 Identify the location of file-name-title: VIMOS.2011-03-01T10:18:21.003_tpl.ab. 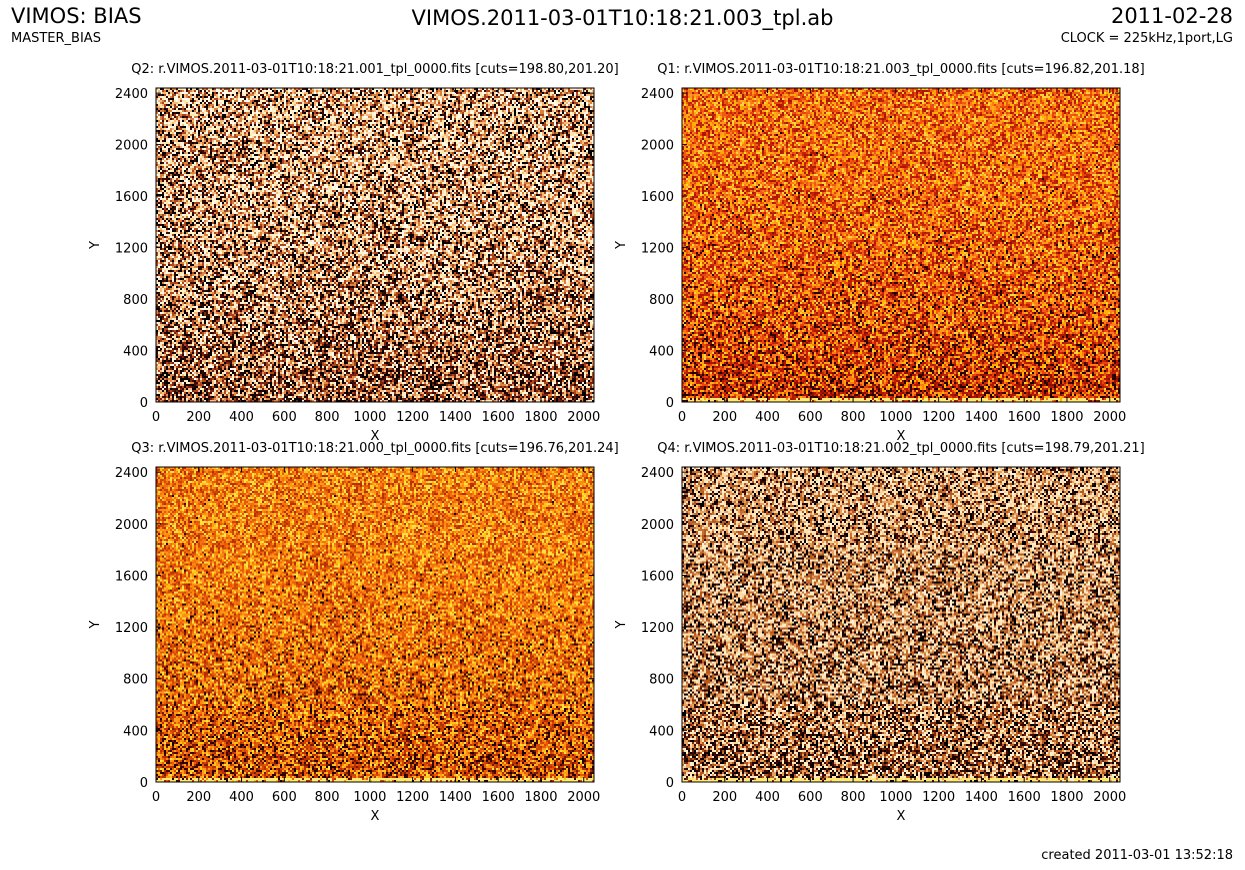
(622, 18).